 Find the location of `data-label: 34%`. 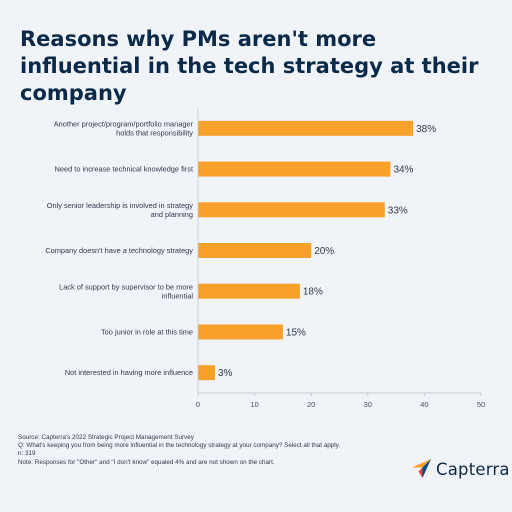

data-label: 34% is located at coordinates (403, 170).